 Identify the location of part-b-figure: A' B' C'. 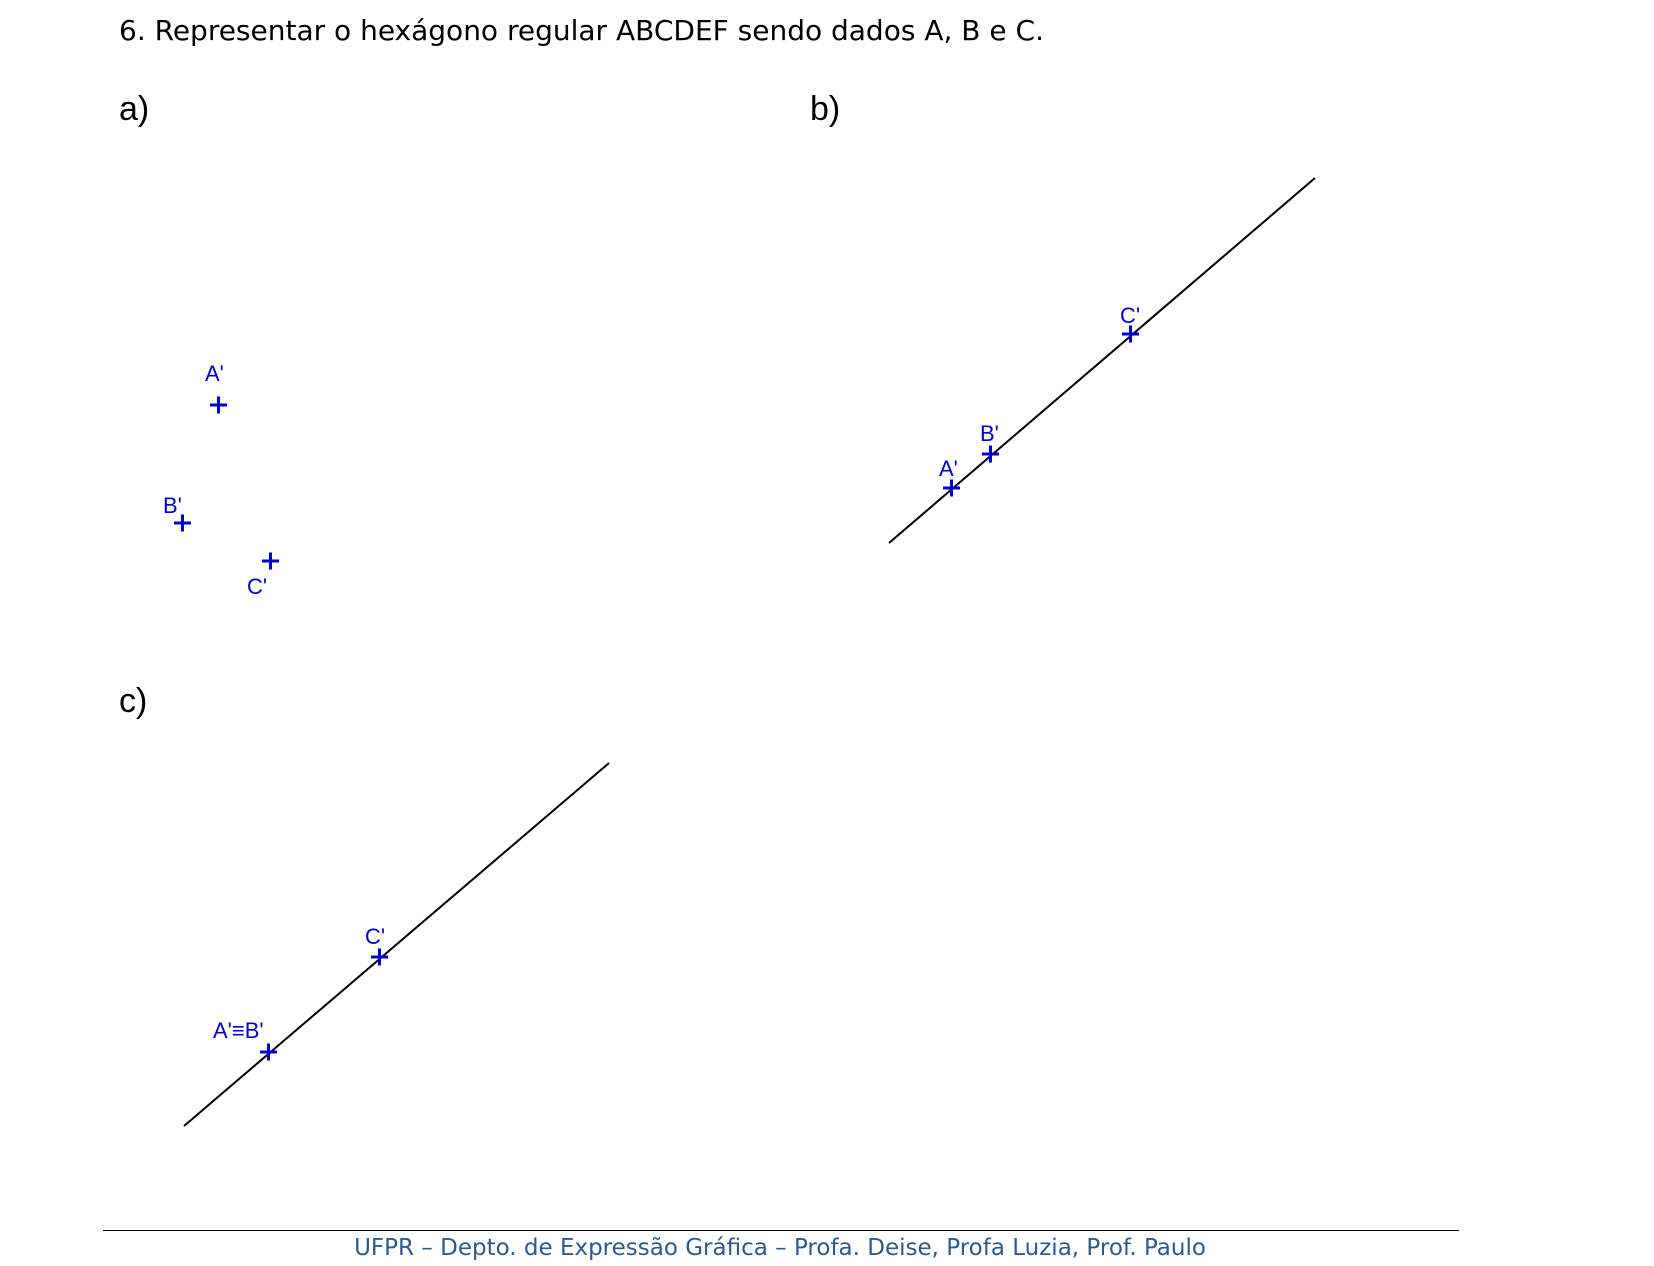
(1102, 360).